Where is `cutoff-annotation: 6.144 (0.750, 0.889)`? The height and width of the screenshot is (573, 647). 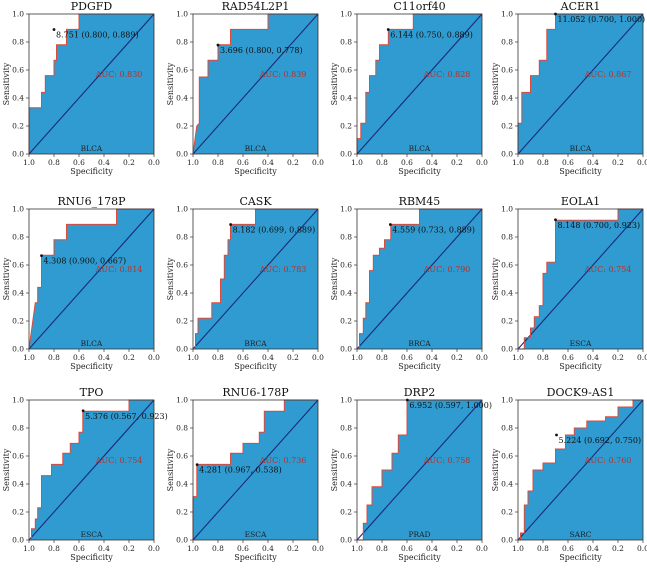 cutoff-annotation: 6.144 (0.750, 0.889) is located at coordinates (431, 35).